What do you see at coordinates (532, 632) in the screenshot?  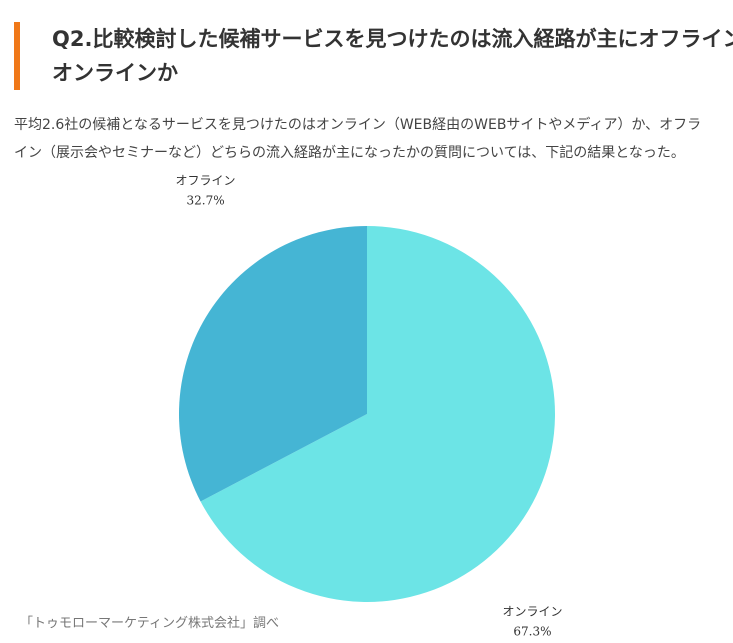 I see `slice-value-0: 67.3%` at bounding box center [532, 632].